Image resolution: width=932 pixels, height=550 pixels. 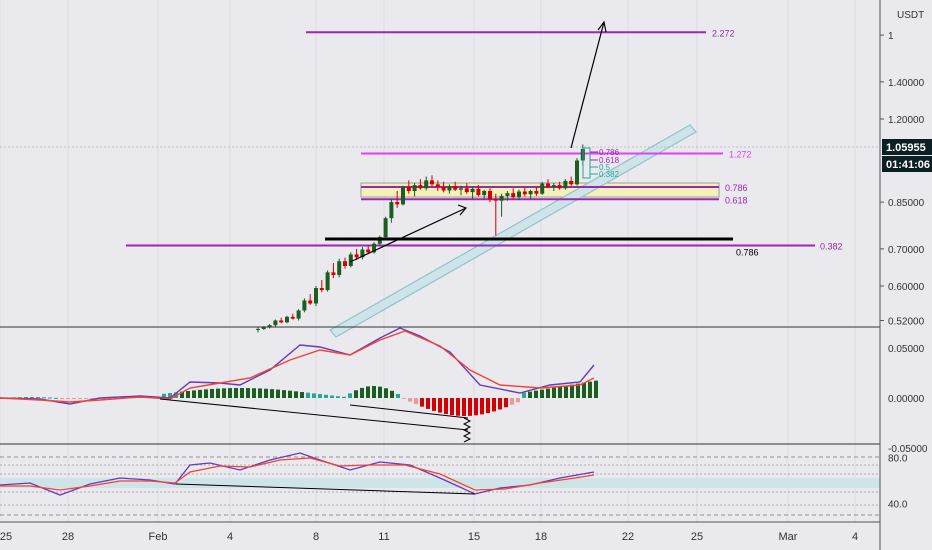 I want to click on x-tick-label: 22, so click(x=628, y=537).